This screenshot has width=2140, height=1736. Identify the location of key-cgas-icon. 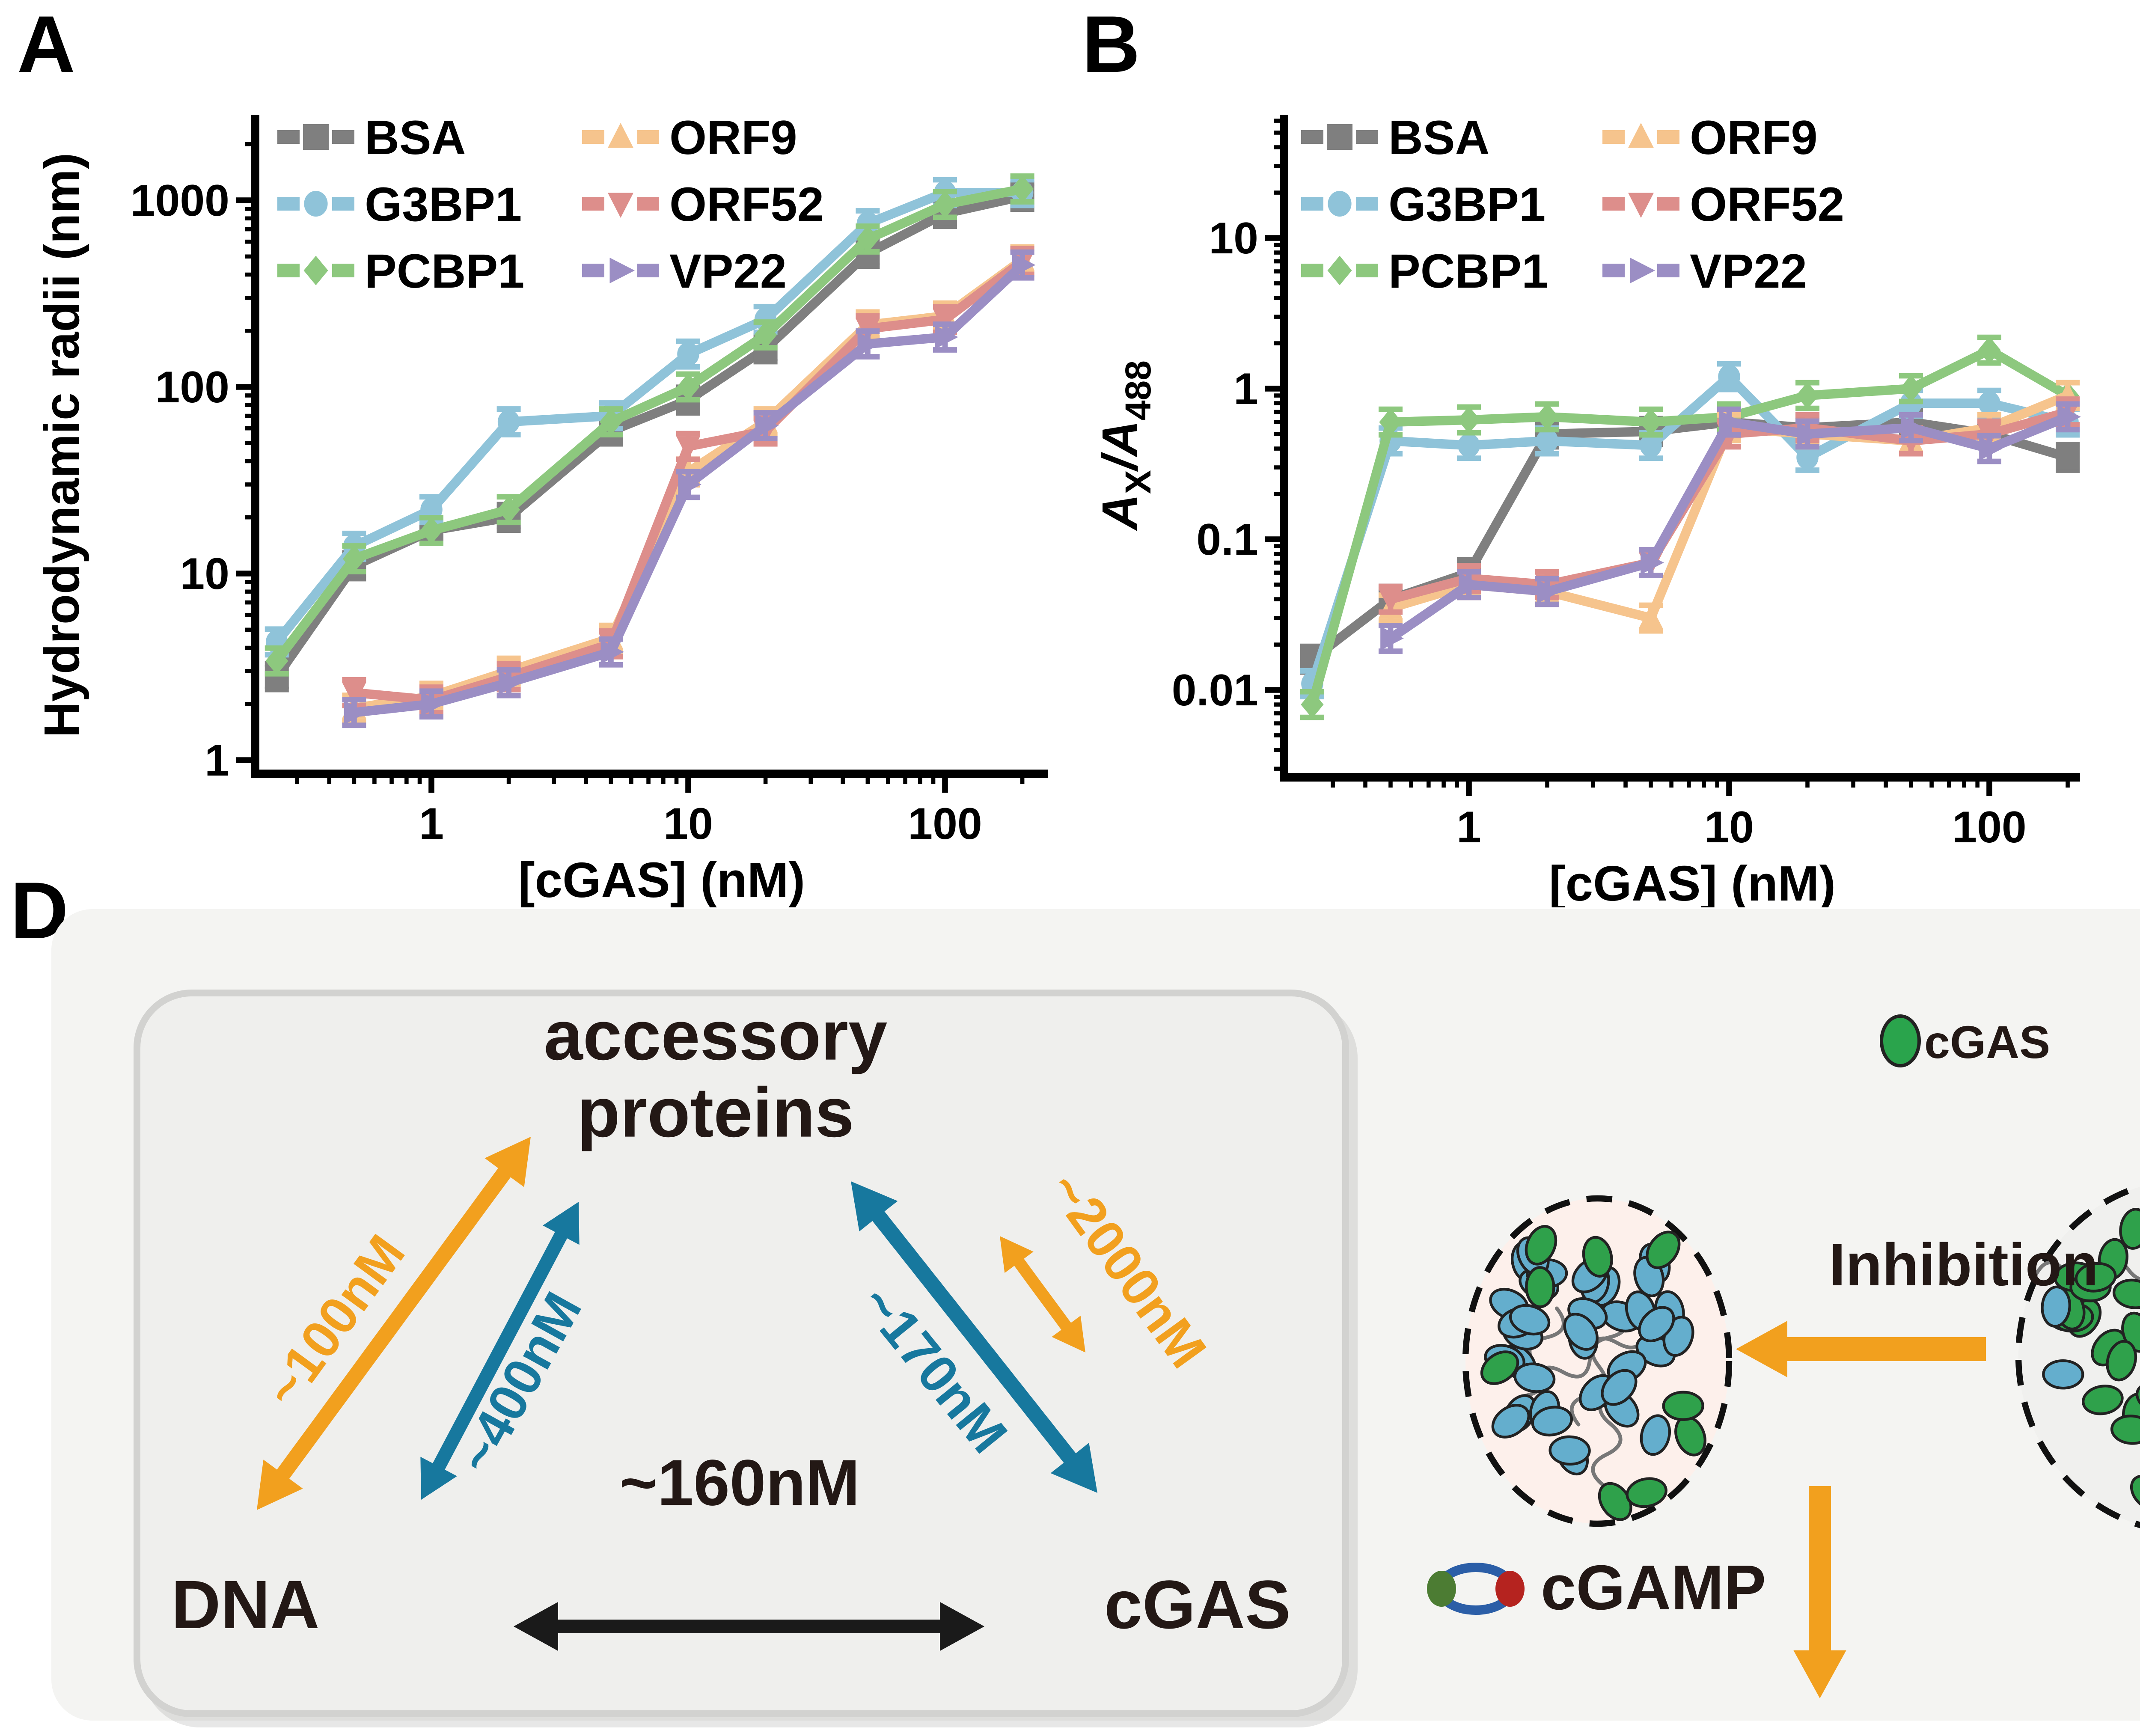
(1900, 1041).